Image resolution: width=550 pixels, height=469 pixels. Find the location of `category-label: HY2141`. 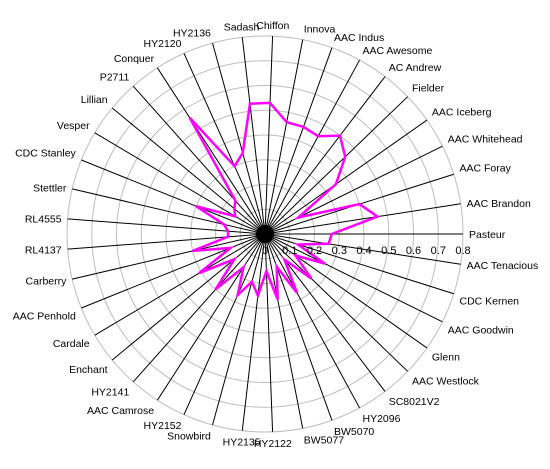

category-label: HY2141 is located at coordinates (110, 392).